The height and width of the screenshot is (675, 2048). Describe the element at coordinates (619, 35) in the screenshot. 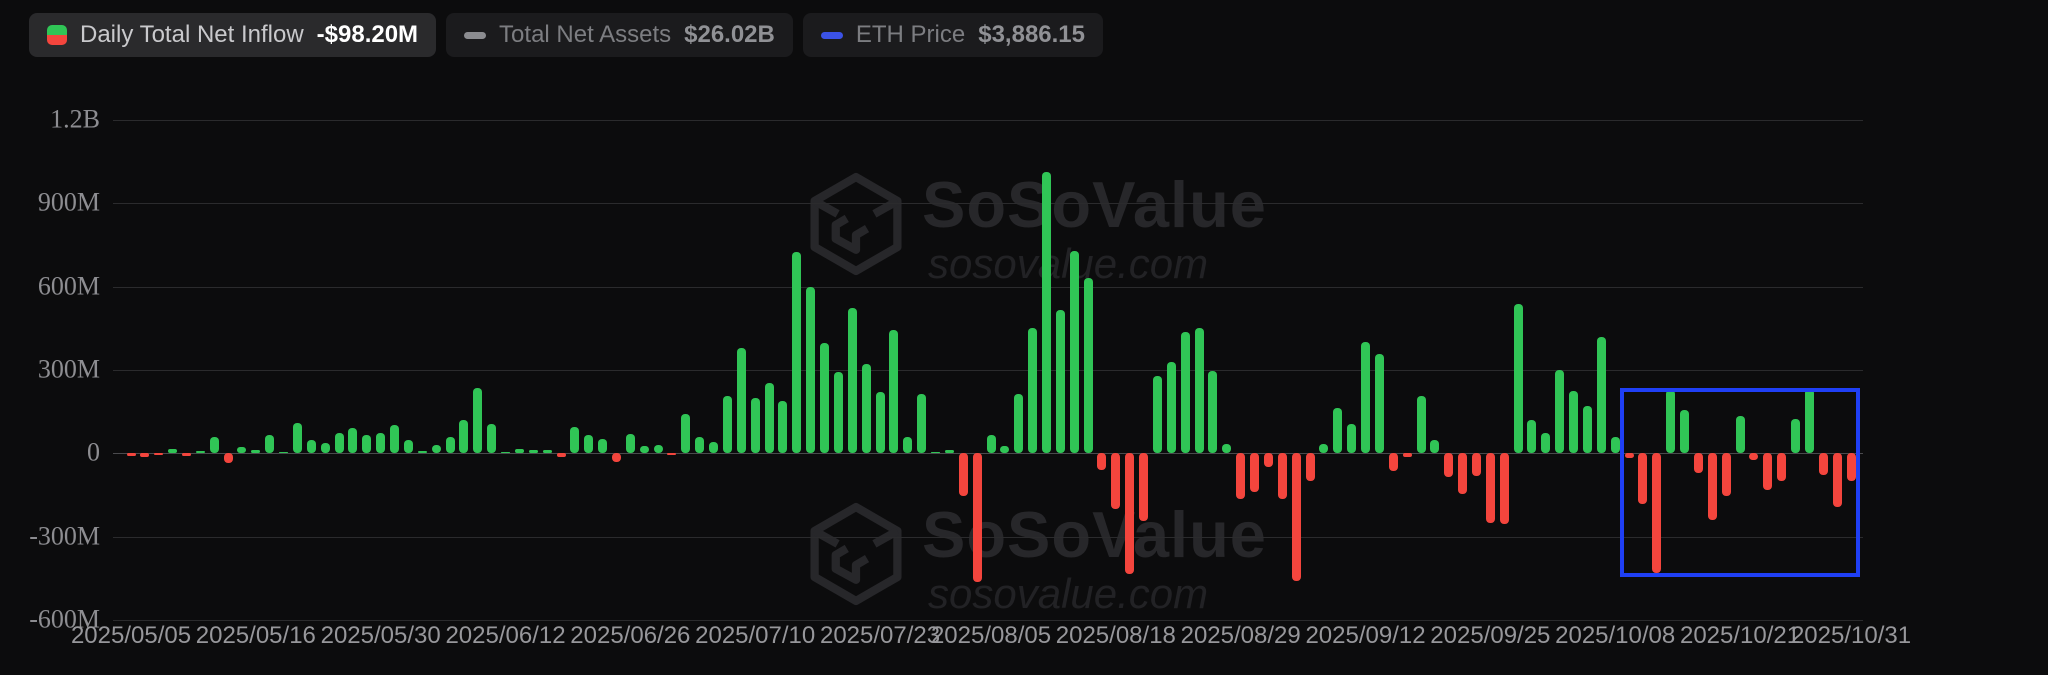

I see `legend-chip-total-net-assets: Total Net Assets $26.02B` at that location.